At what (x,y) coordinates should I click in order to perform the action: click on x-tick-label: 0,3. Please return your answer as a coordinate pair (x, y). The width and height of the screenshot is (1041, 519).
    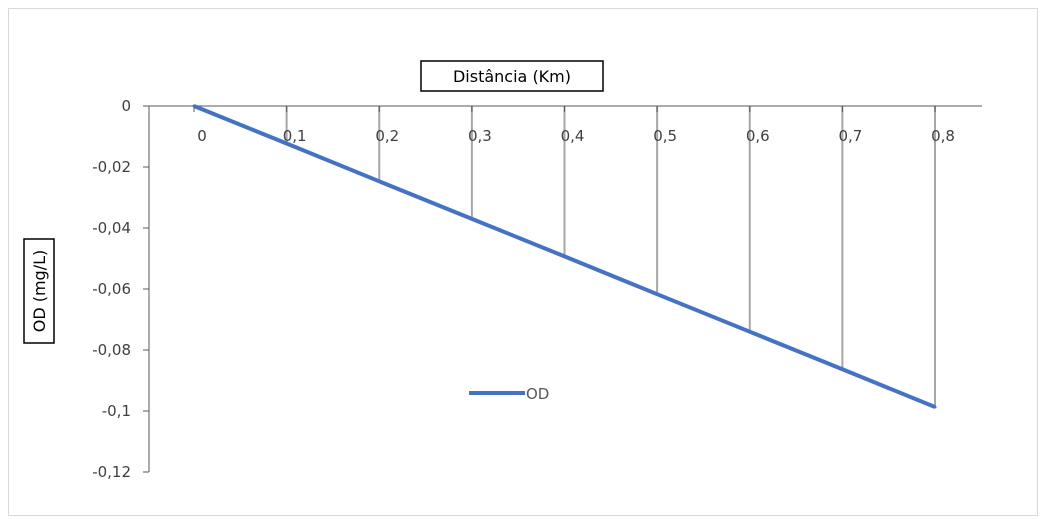
    Looking at the image, I should click on (480, 136).